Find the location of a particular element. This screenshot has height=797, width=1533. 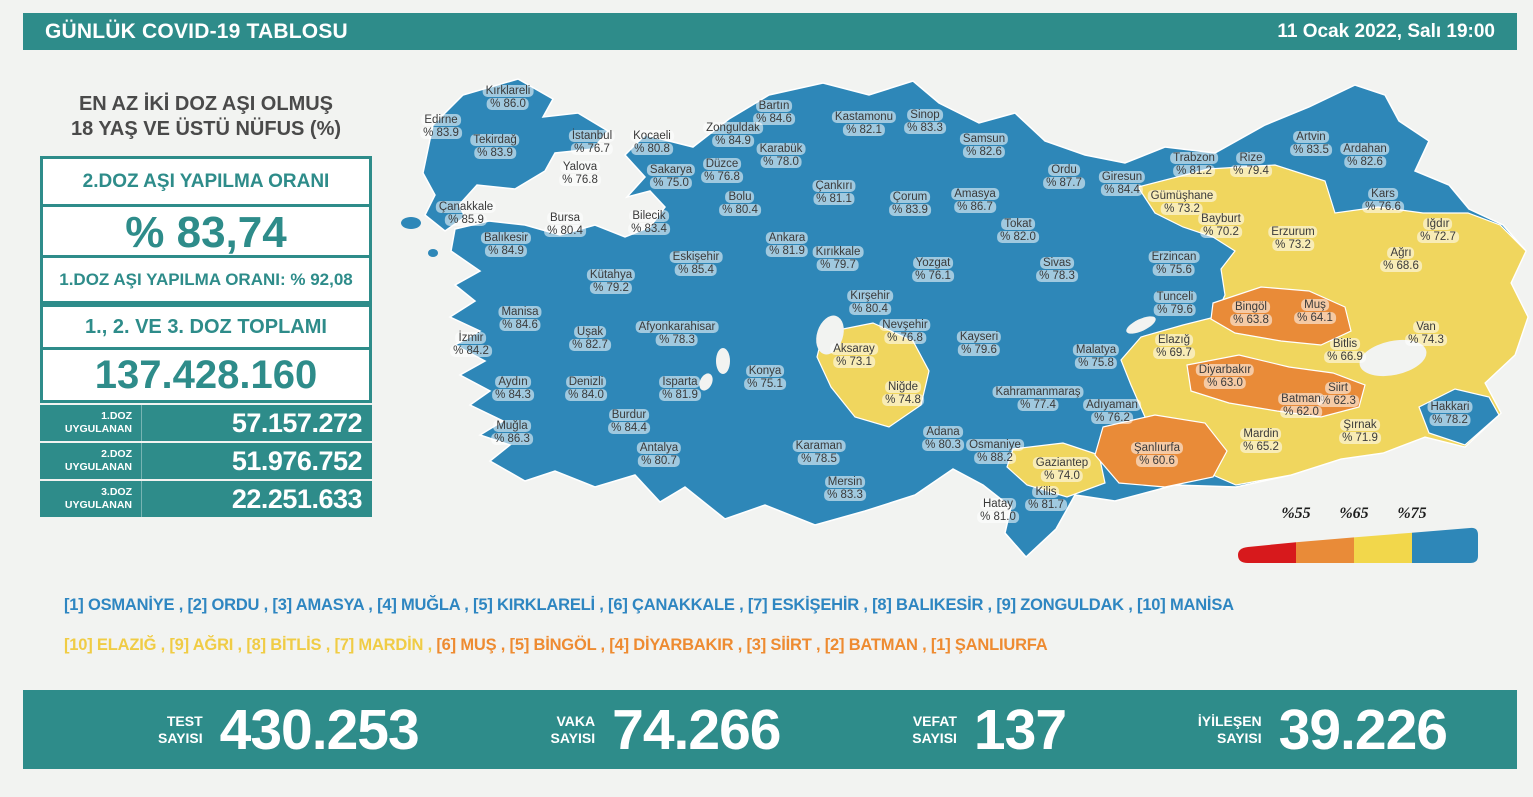

province-name: Ankara is located at coordinates (787, 238).